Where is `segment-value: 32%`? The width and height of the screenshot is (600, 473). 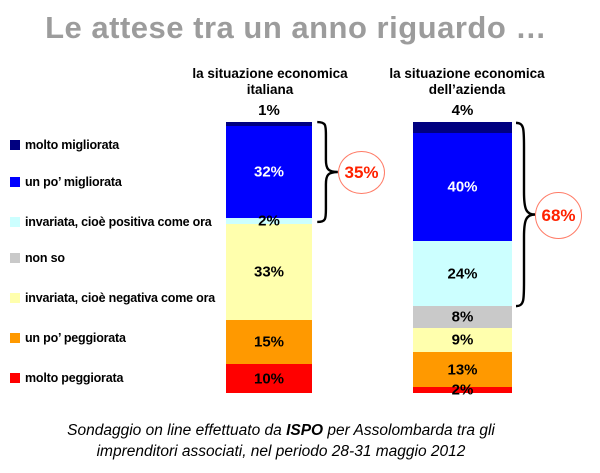
segment-value: 32% is located at coordinates (269, 172).